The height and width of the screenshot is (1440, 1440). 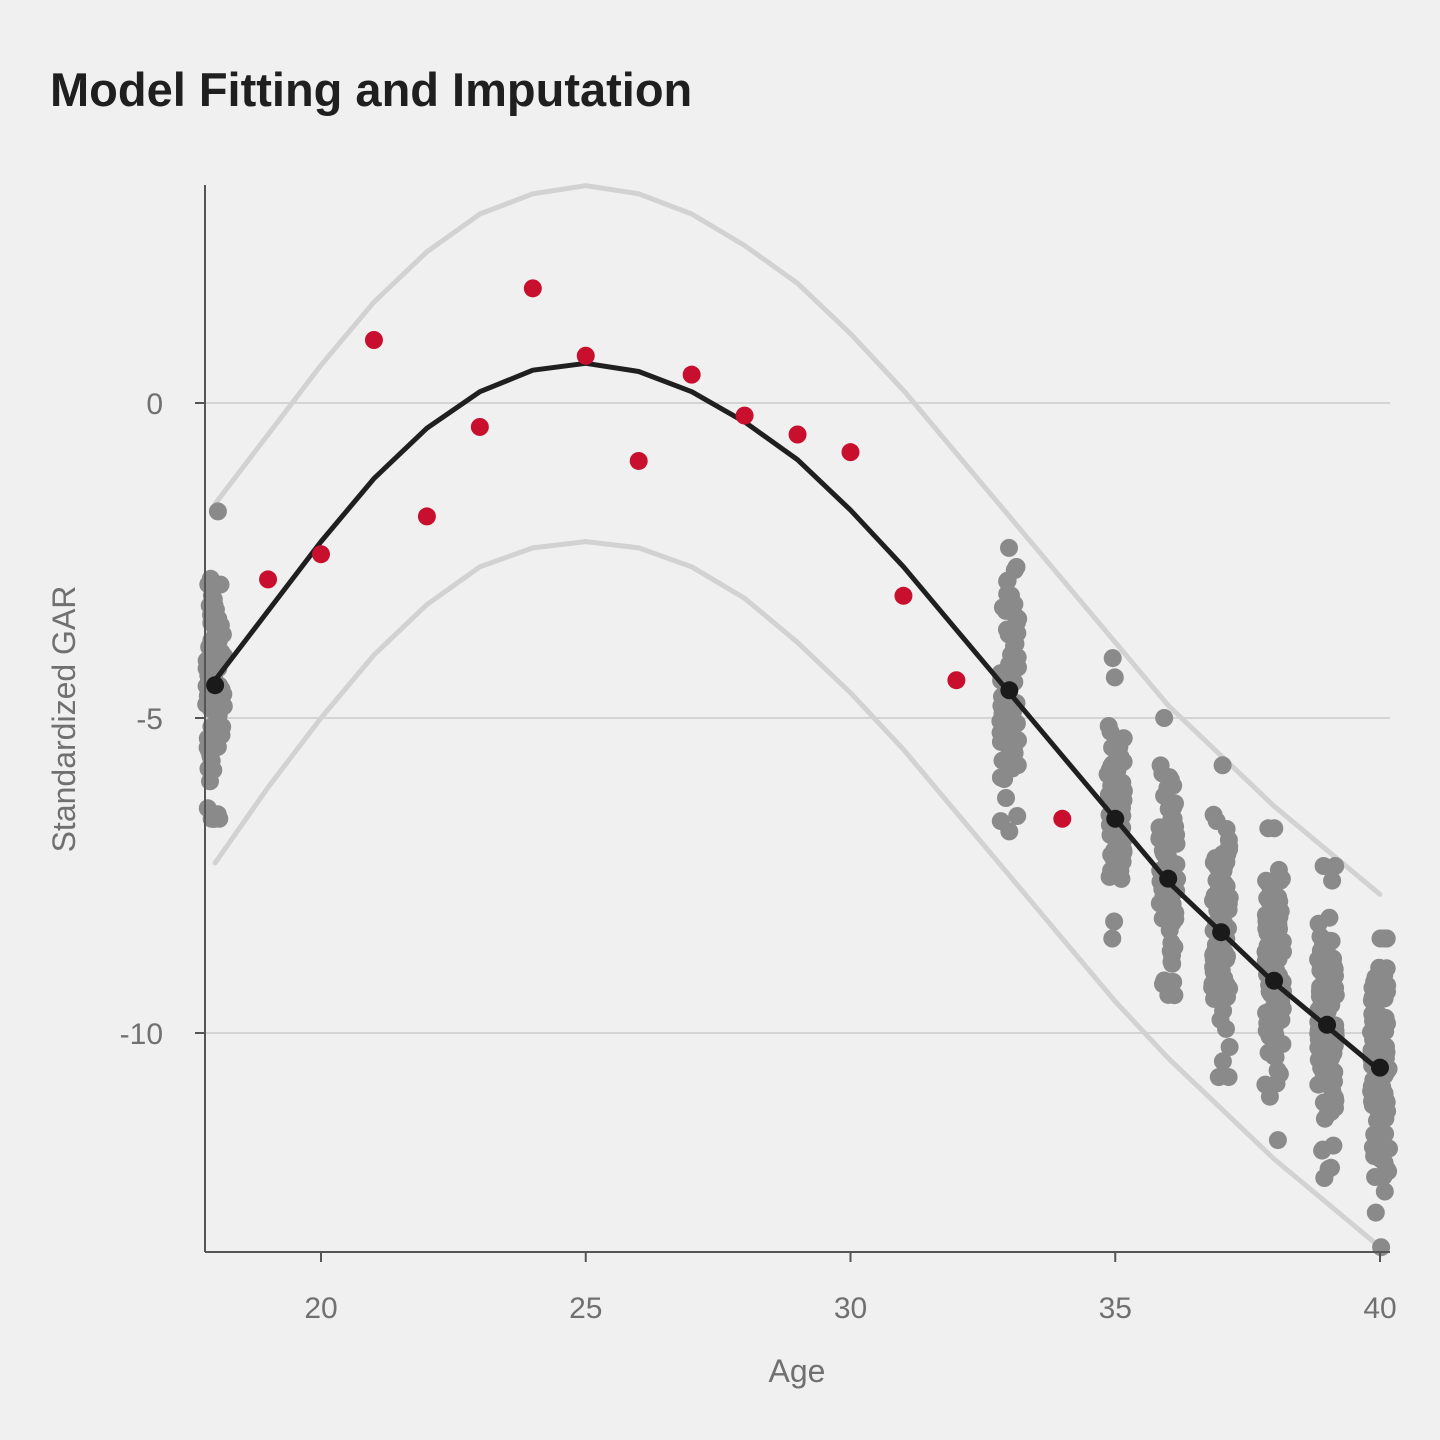 I want to click on y-axis-label: Standardized GAR, so click(x=64, y=719).